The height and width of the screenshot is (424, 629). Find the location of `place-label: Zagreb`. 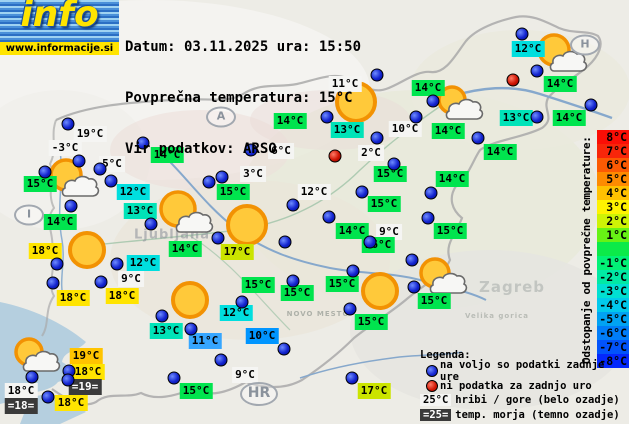

place-label: Zagreb is located at coordinates (512, 287).